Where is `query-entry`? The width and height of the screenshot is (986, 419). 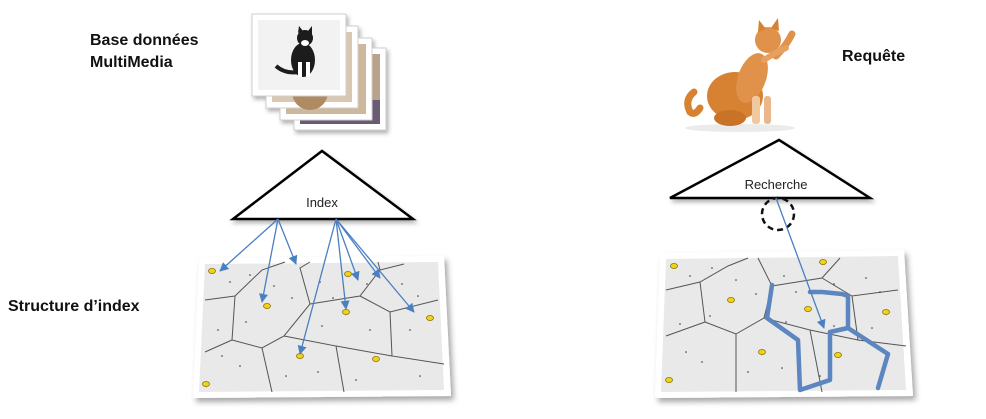 query-entry is located at coordinates (793, 262).